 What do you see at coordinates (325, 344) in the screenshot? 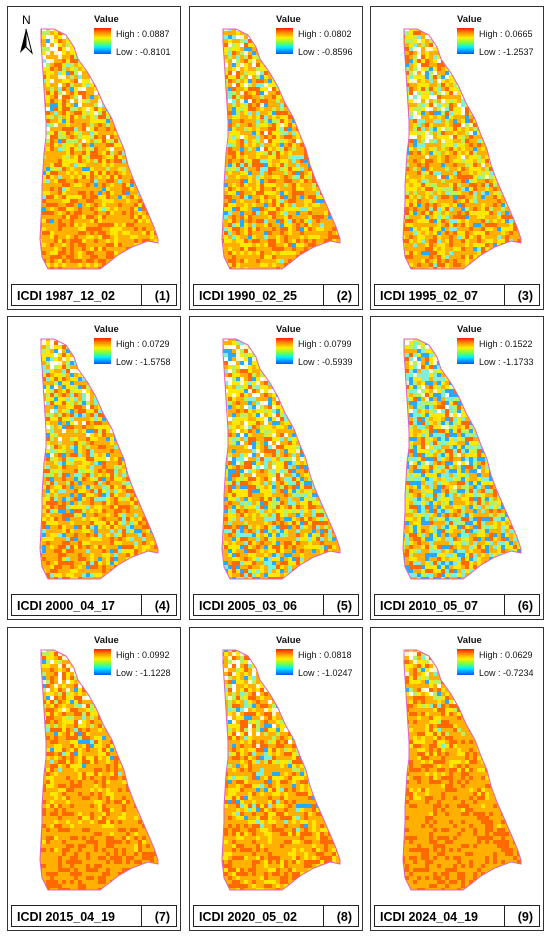
I see `legend-high: High : 0.0799` at bounding box center [325, 344].